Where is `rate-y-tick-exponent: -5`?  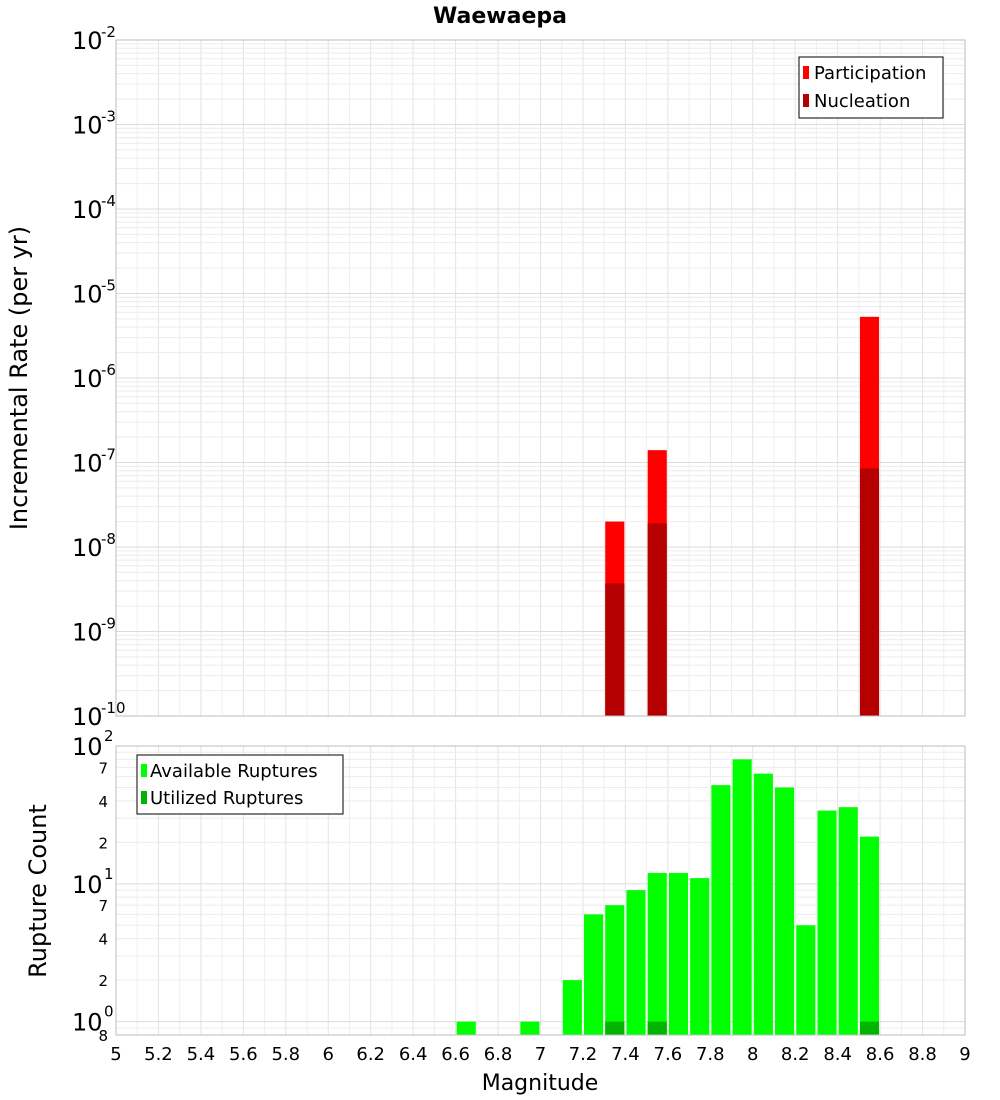
rate-y-tick-exponent: -5 is located at coordinates (108, 286).